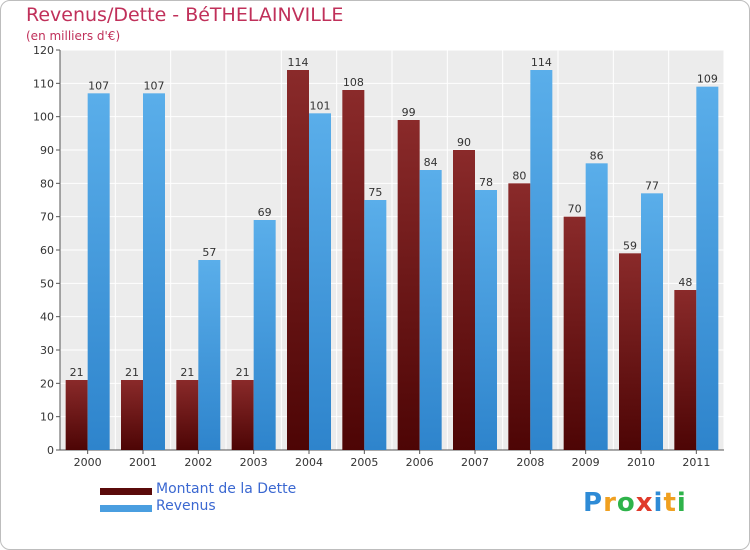  What do you see at coordinates (696, 462) in the screenshot?
I see `x-tick-label: 2011` at bounding box center [696, 462].